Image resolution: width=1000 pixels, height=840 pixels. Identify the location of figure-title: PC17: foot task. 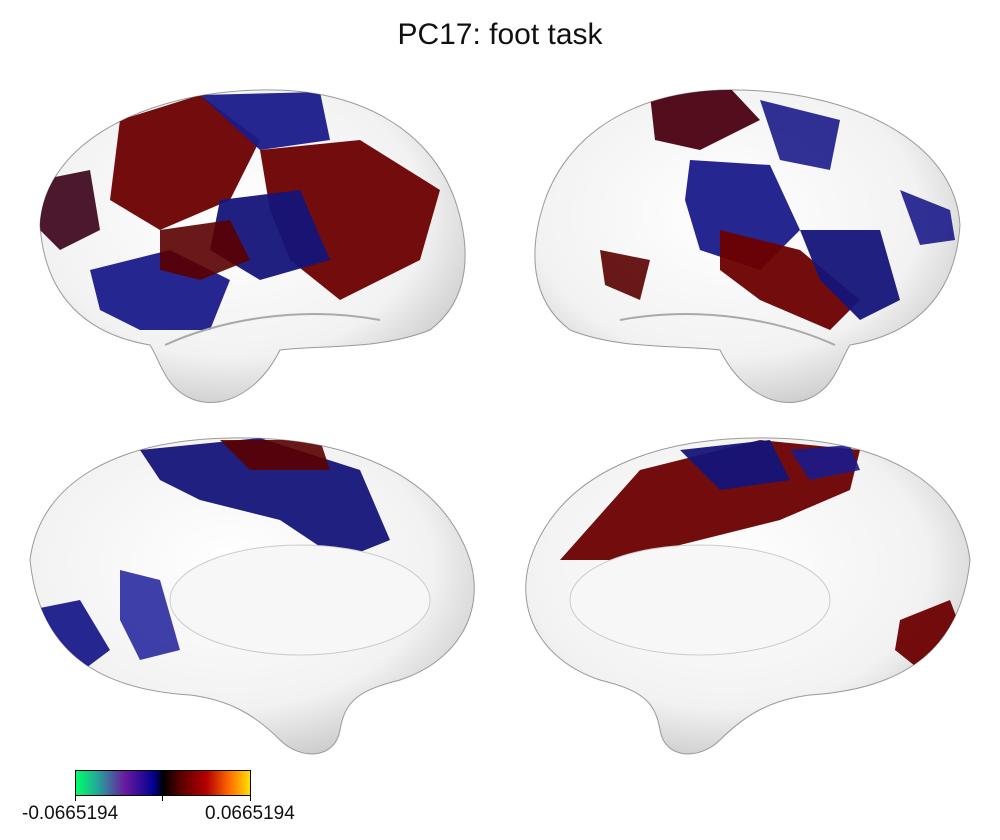
(500, 34).